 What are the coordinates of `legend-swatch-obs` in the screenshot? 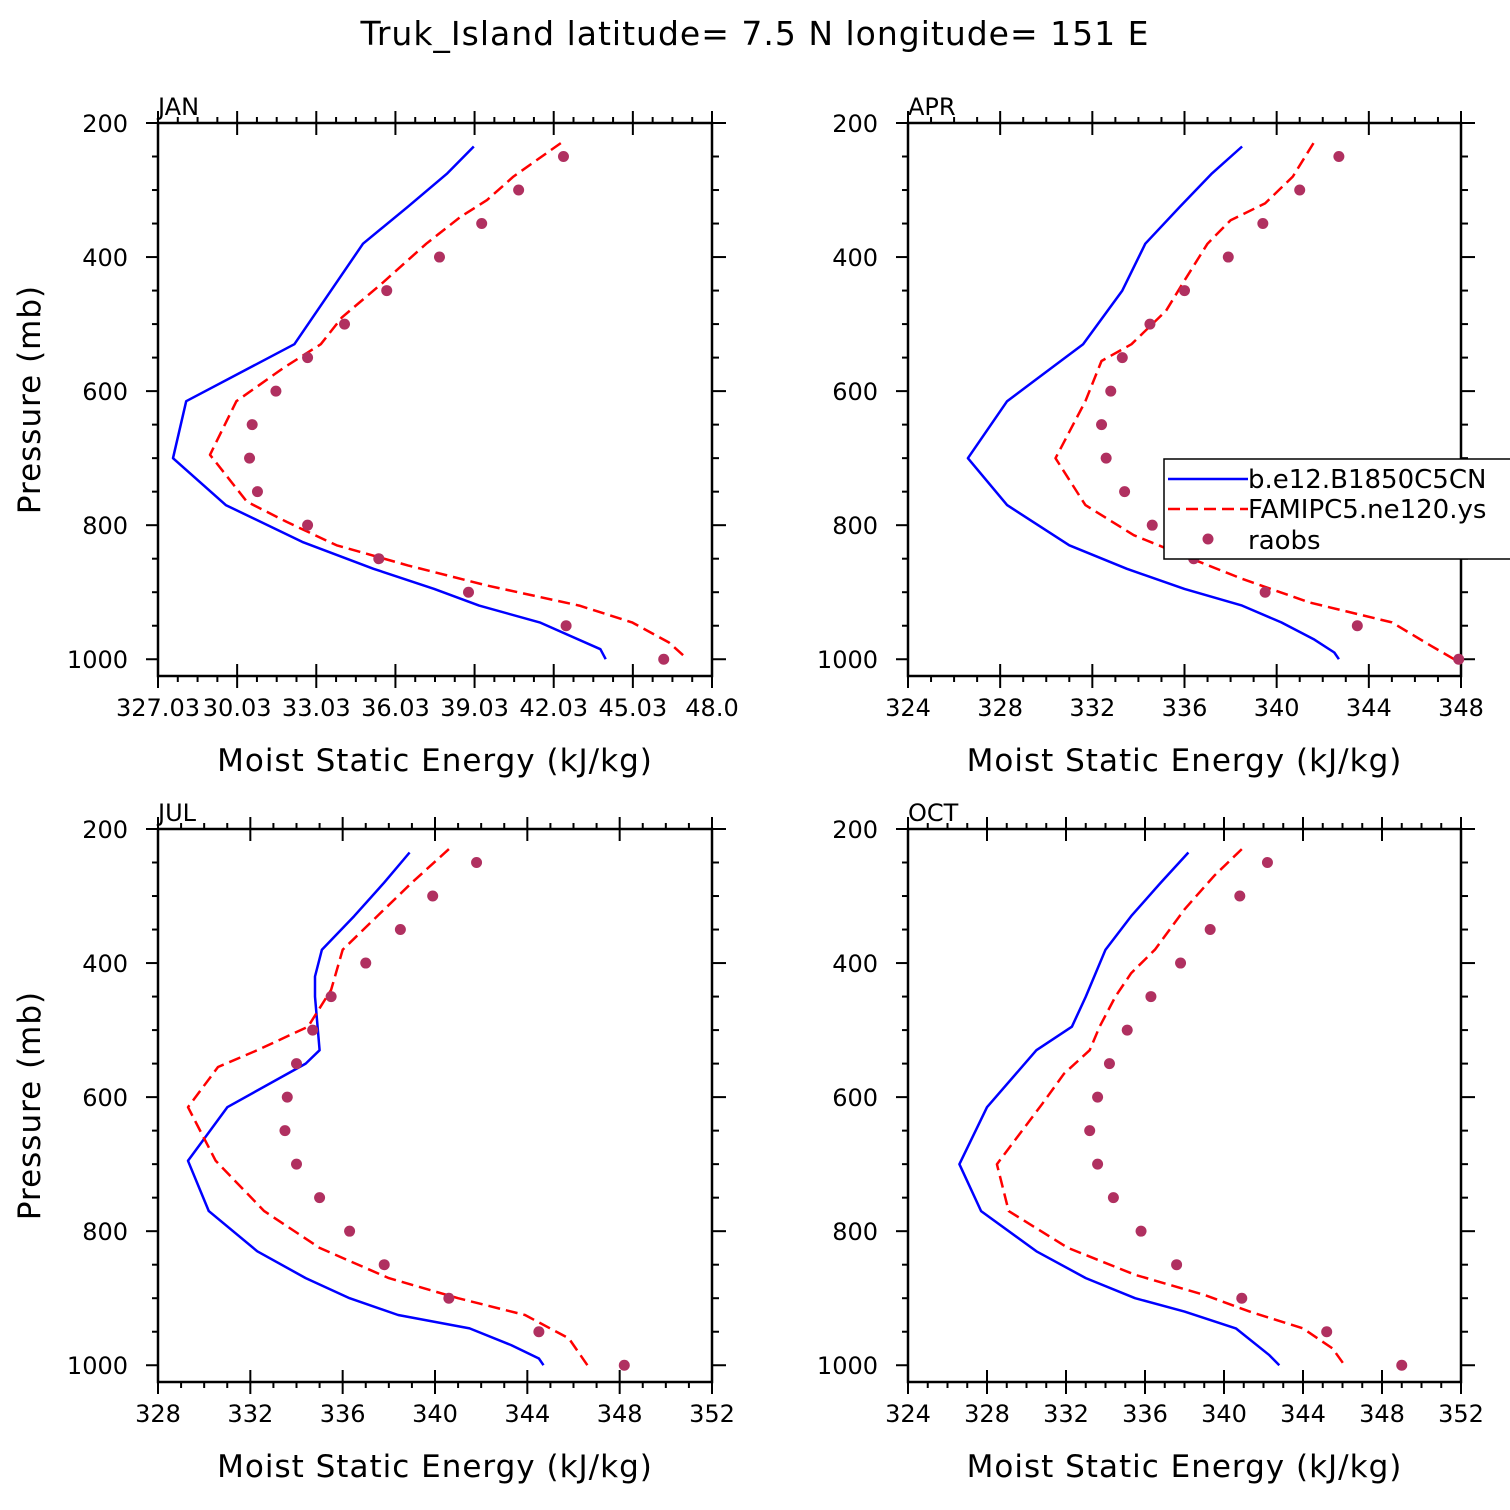 It's located at (1208, 539).